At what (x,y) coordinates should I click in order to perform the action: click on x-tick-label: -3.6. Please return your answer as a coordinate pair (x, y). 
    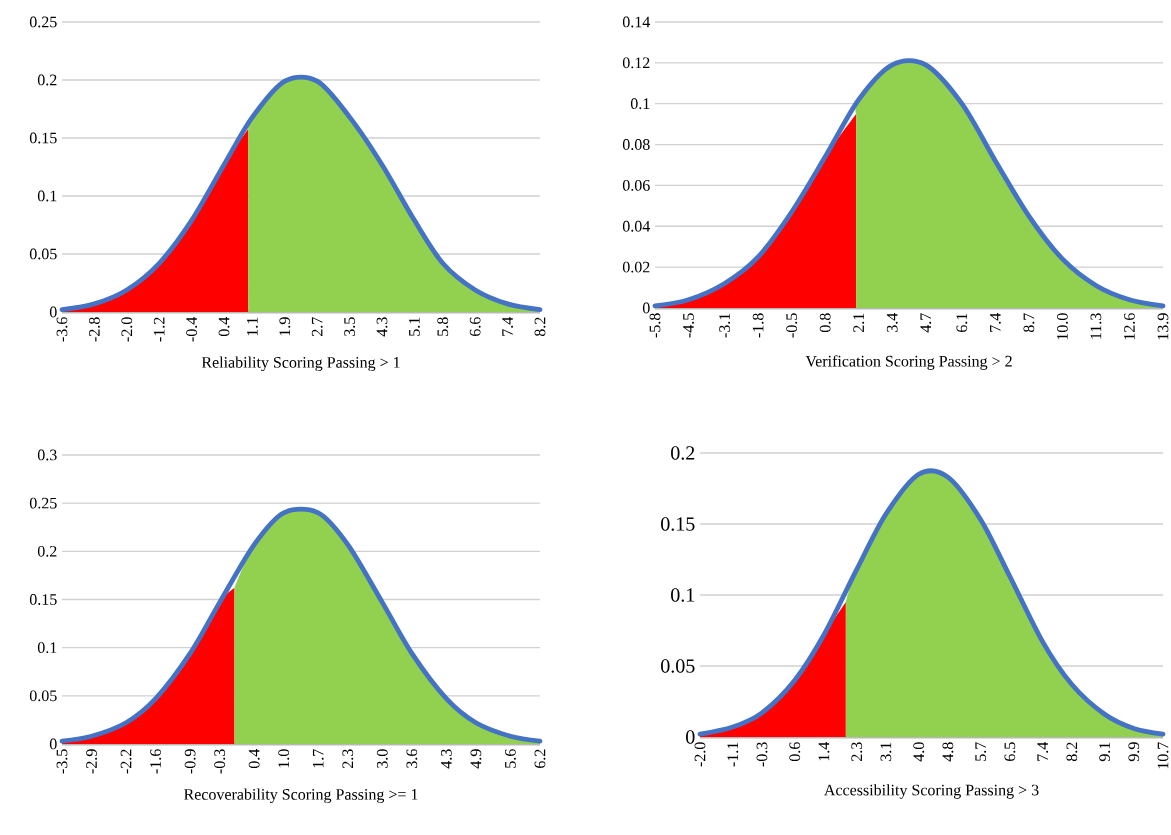
    Looking at the image, I should click on (62, 329).